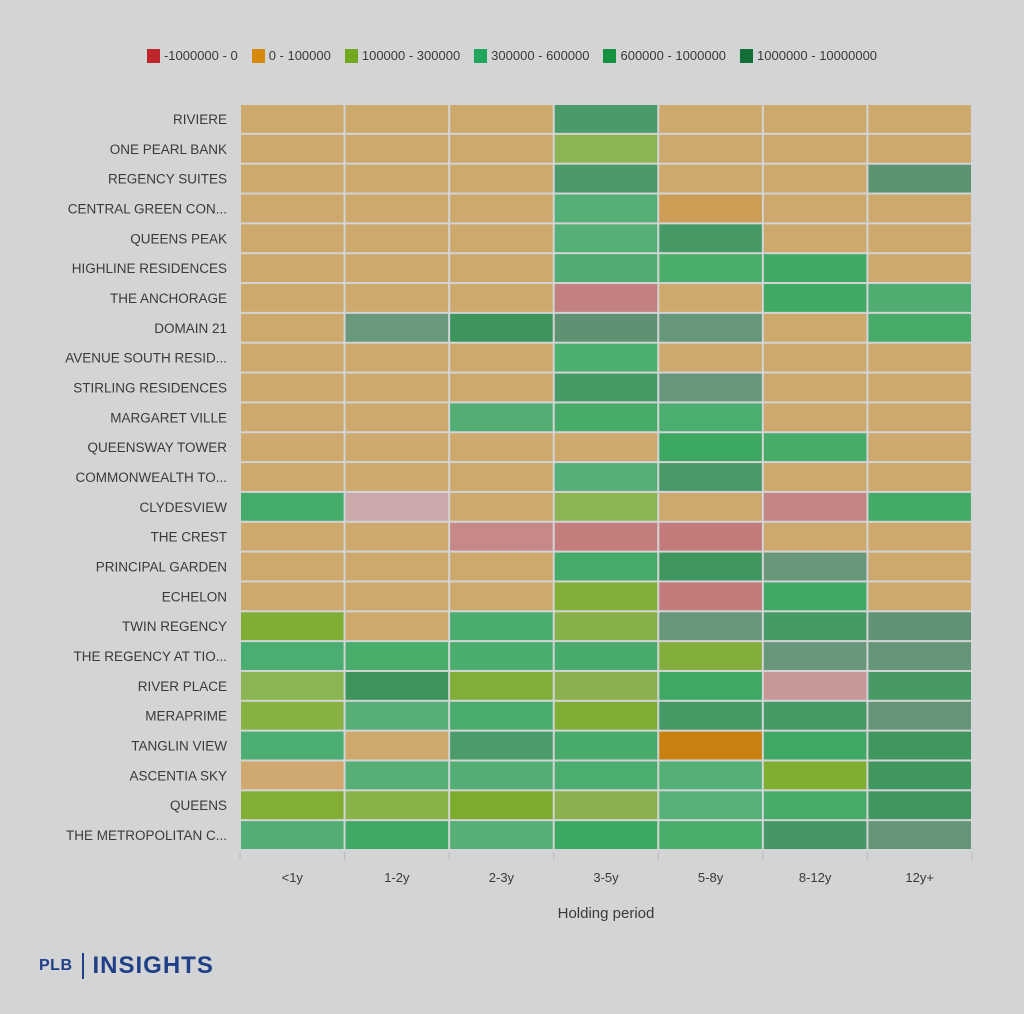  I want to click on legend-item: 0 - 100000, so click(291, 55).